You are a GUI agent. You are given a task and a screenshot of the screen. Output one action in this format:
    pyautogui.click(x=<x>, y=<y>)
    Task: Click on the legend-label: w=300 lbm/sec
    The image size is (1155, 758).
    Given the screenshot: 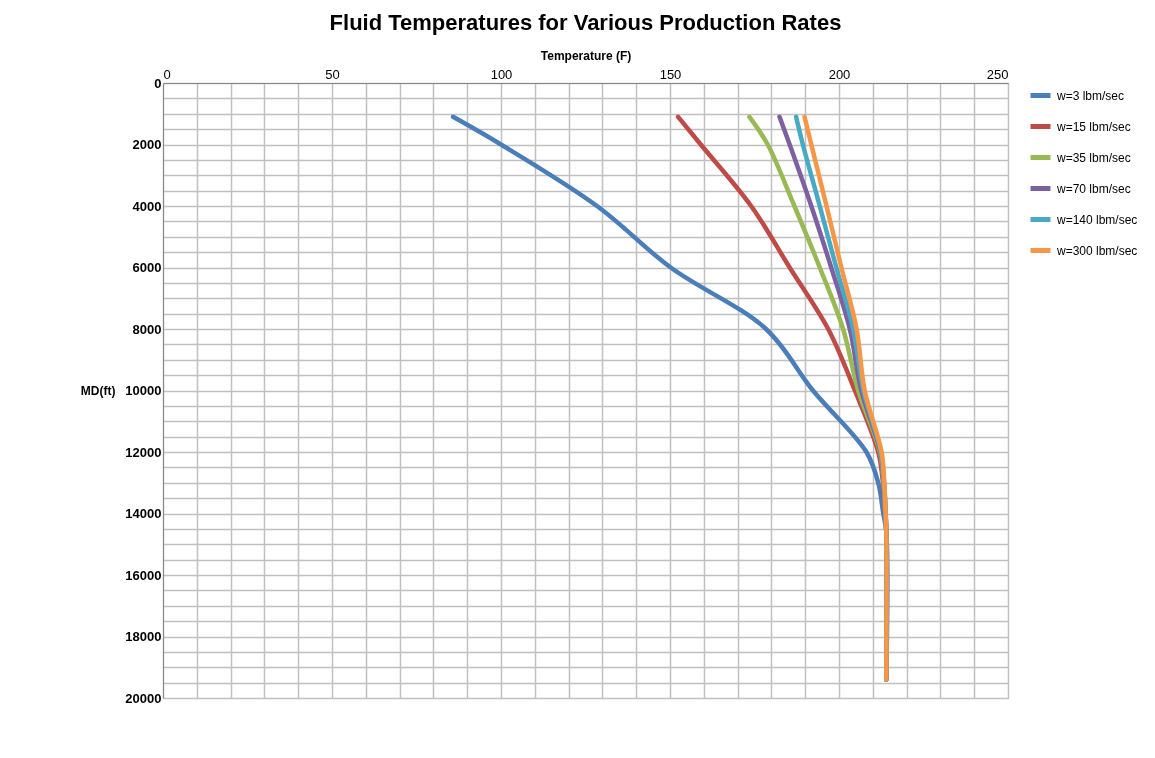 What is the action you would take?
    pyautogui.click(x=1097, y=250)
    